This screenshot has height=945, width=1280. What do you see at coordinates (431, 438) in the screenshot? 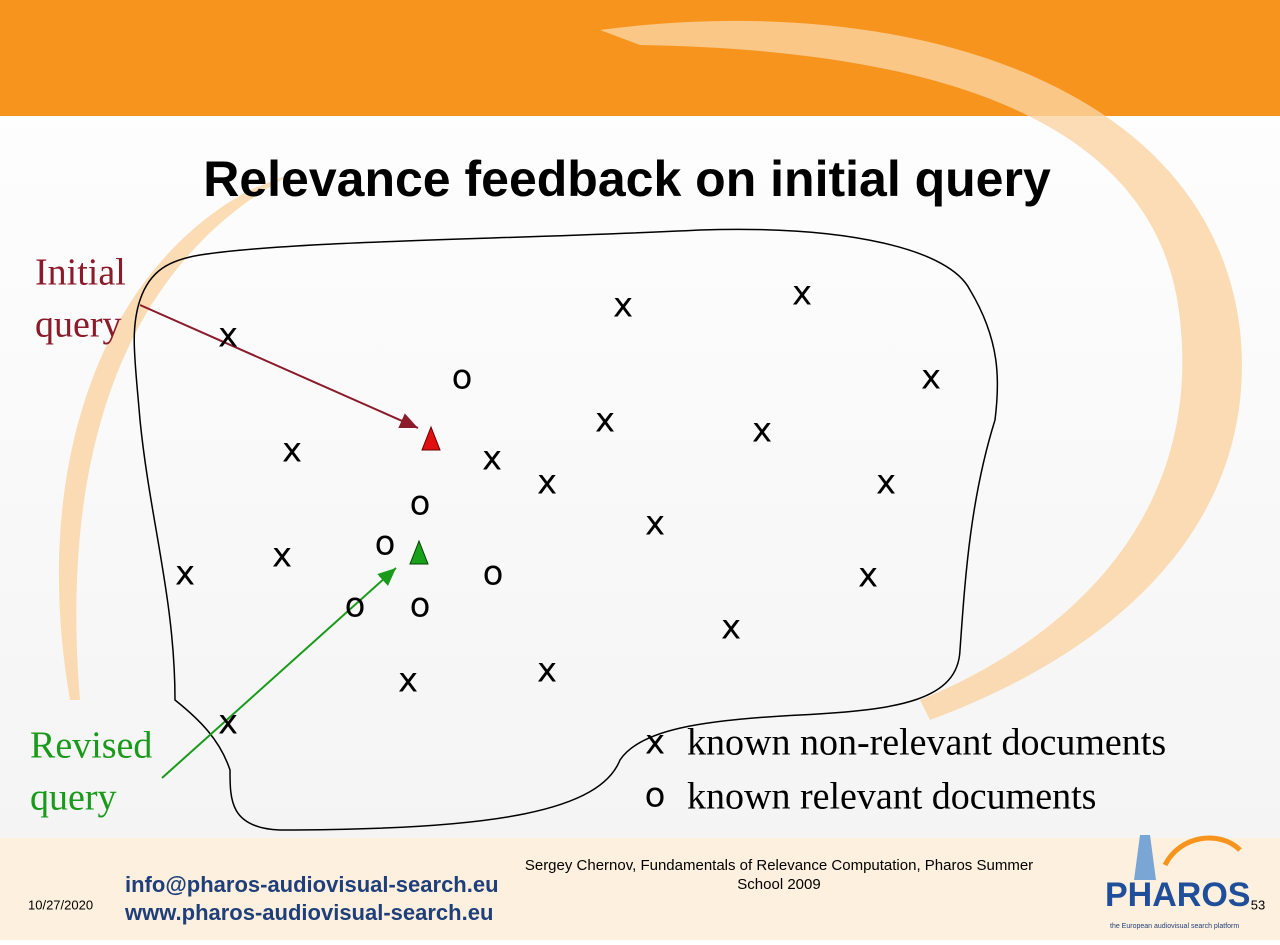
I see `initial-query-marker` at bounding box center [431, 438].